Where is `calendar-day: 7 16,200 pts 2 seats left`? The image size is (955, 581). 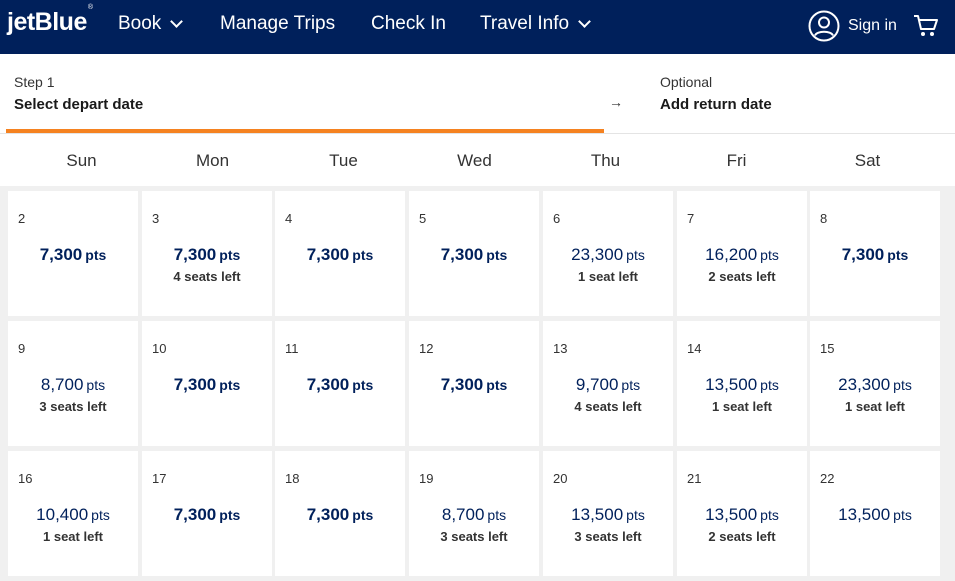
calendar-day: 7 16,200 pts 2 seats left is located at coordinates (742, 253).